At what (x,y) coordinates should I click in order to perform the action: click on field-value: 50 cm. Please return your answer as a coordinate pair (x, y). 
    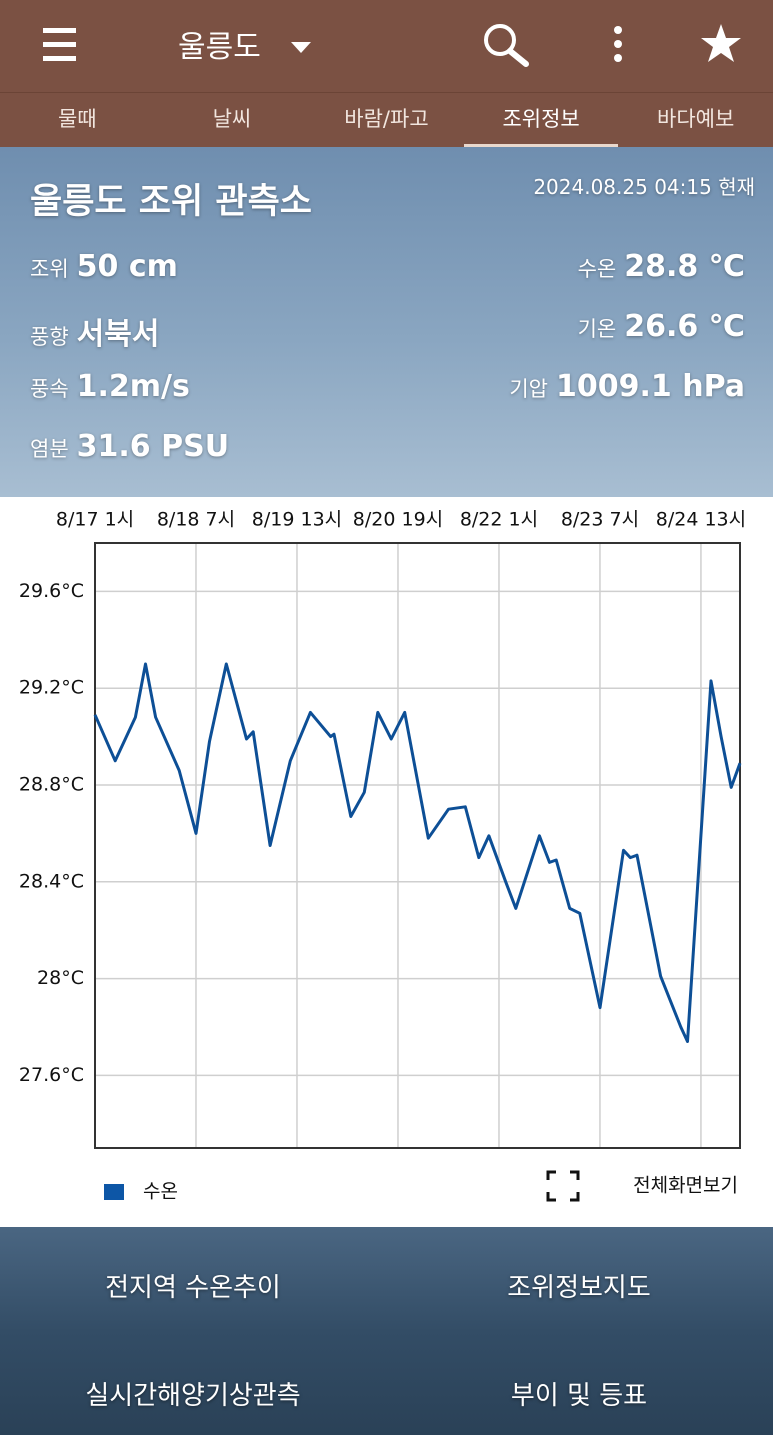
    Looking at the image, I should click on (127, 266).